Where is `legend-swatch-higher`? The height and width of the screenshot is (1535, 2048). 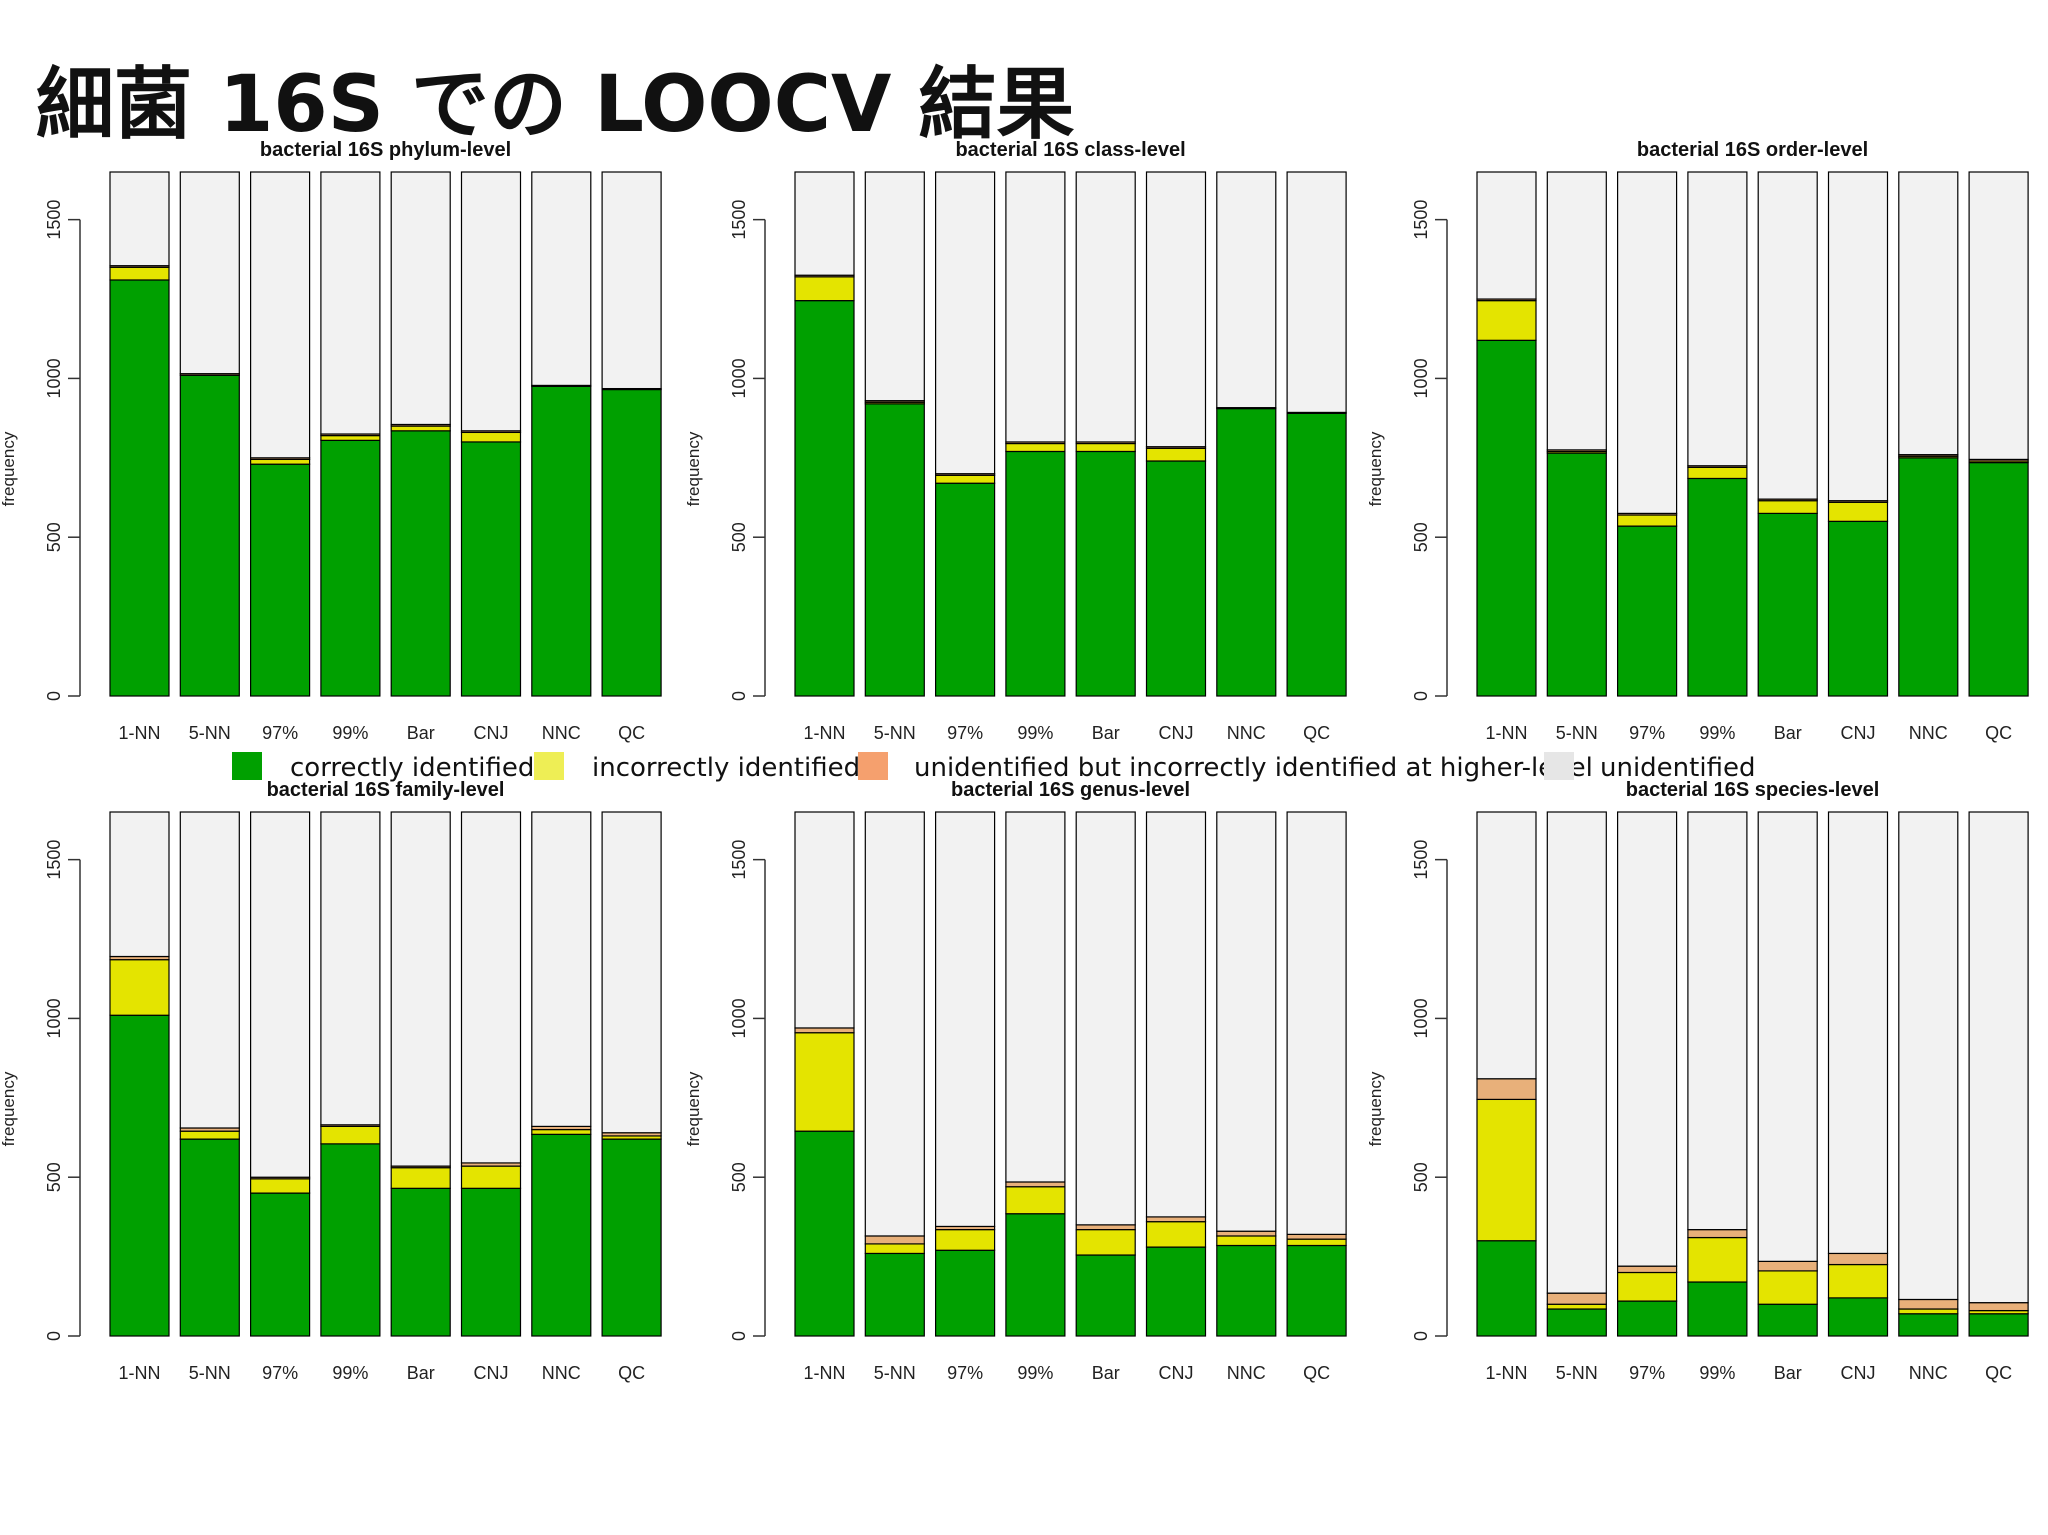 legend-swatch-higher is located at coordinates (873, 766).